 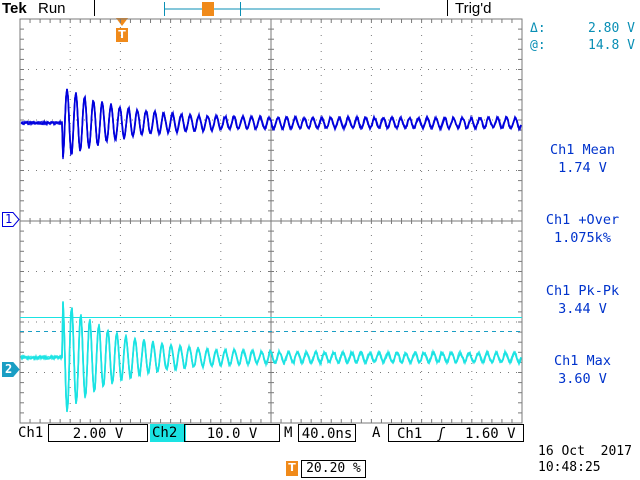 I want to click on ch1-scale: 2.00 V, so click(x=98, y=433).